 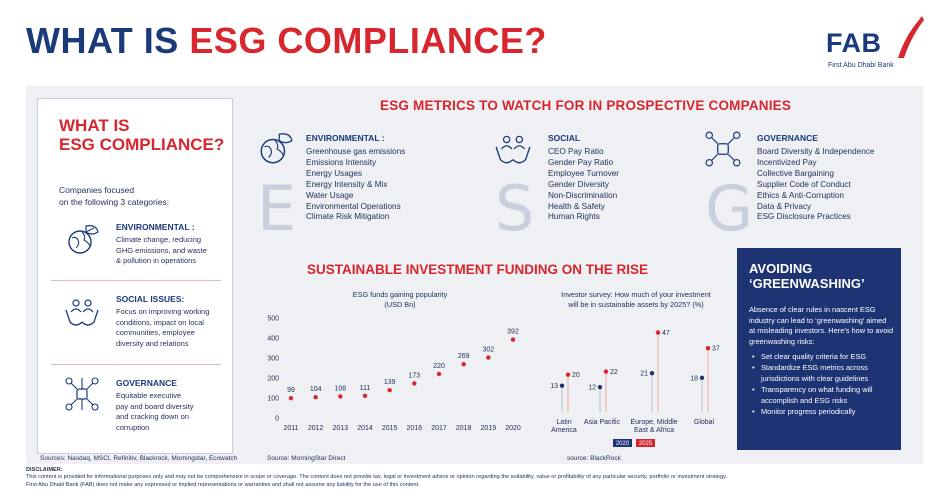 What do you see at coordinates (781, 268) in the screenshot?
I see `title-line: AVOIDING` at bounding box center [781, 268].